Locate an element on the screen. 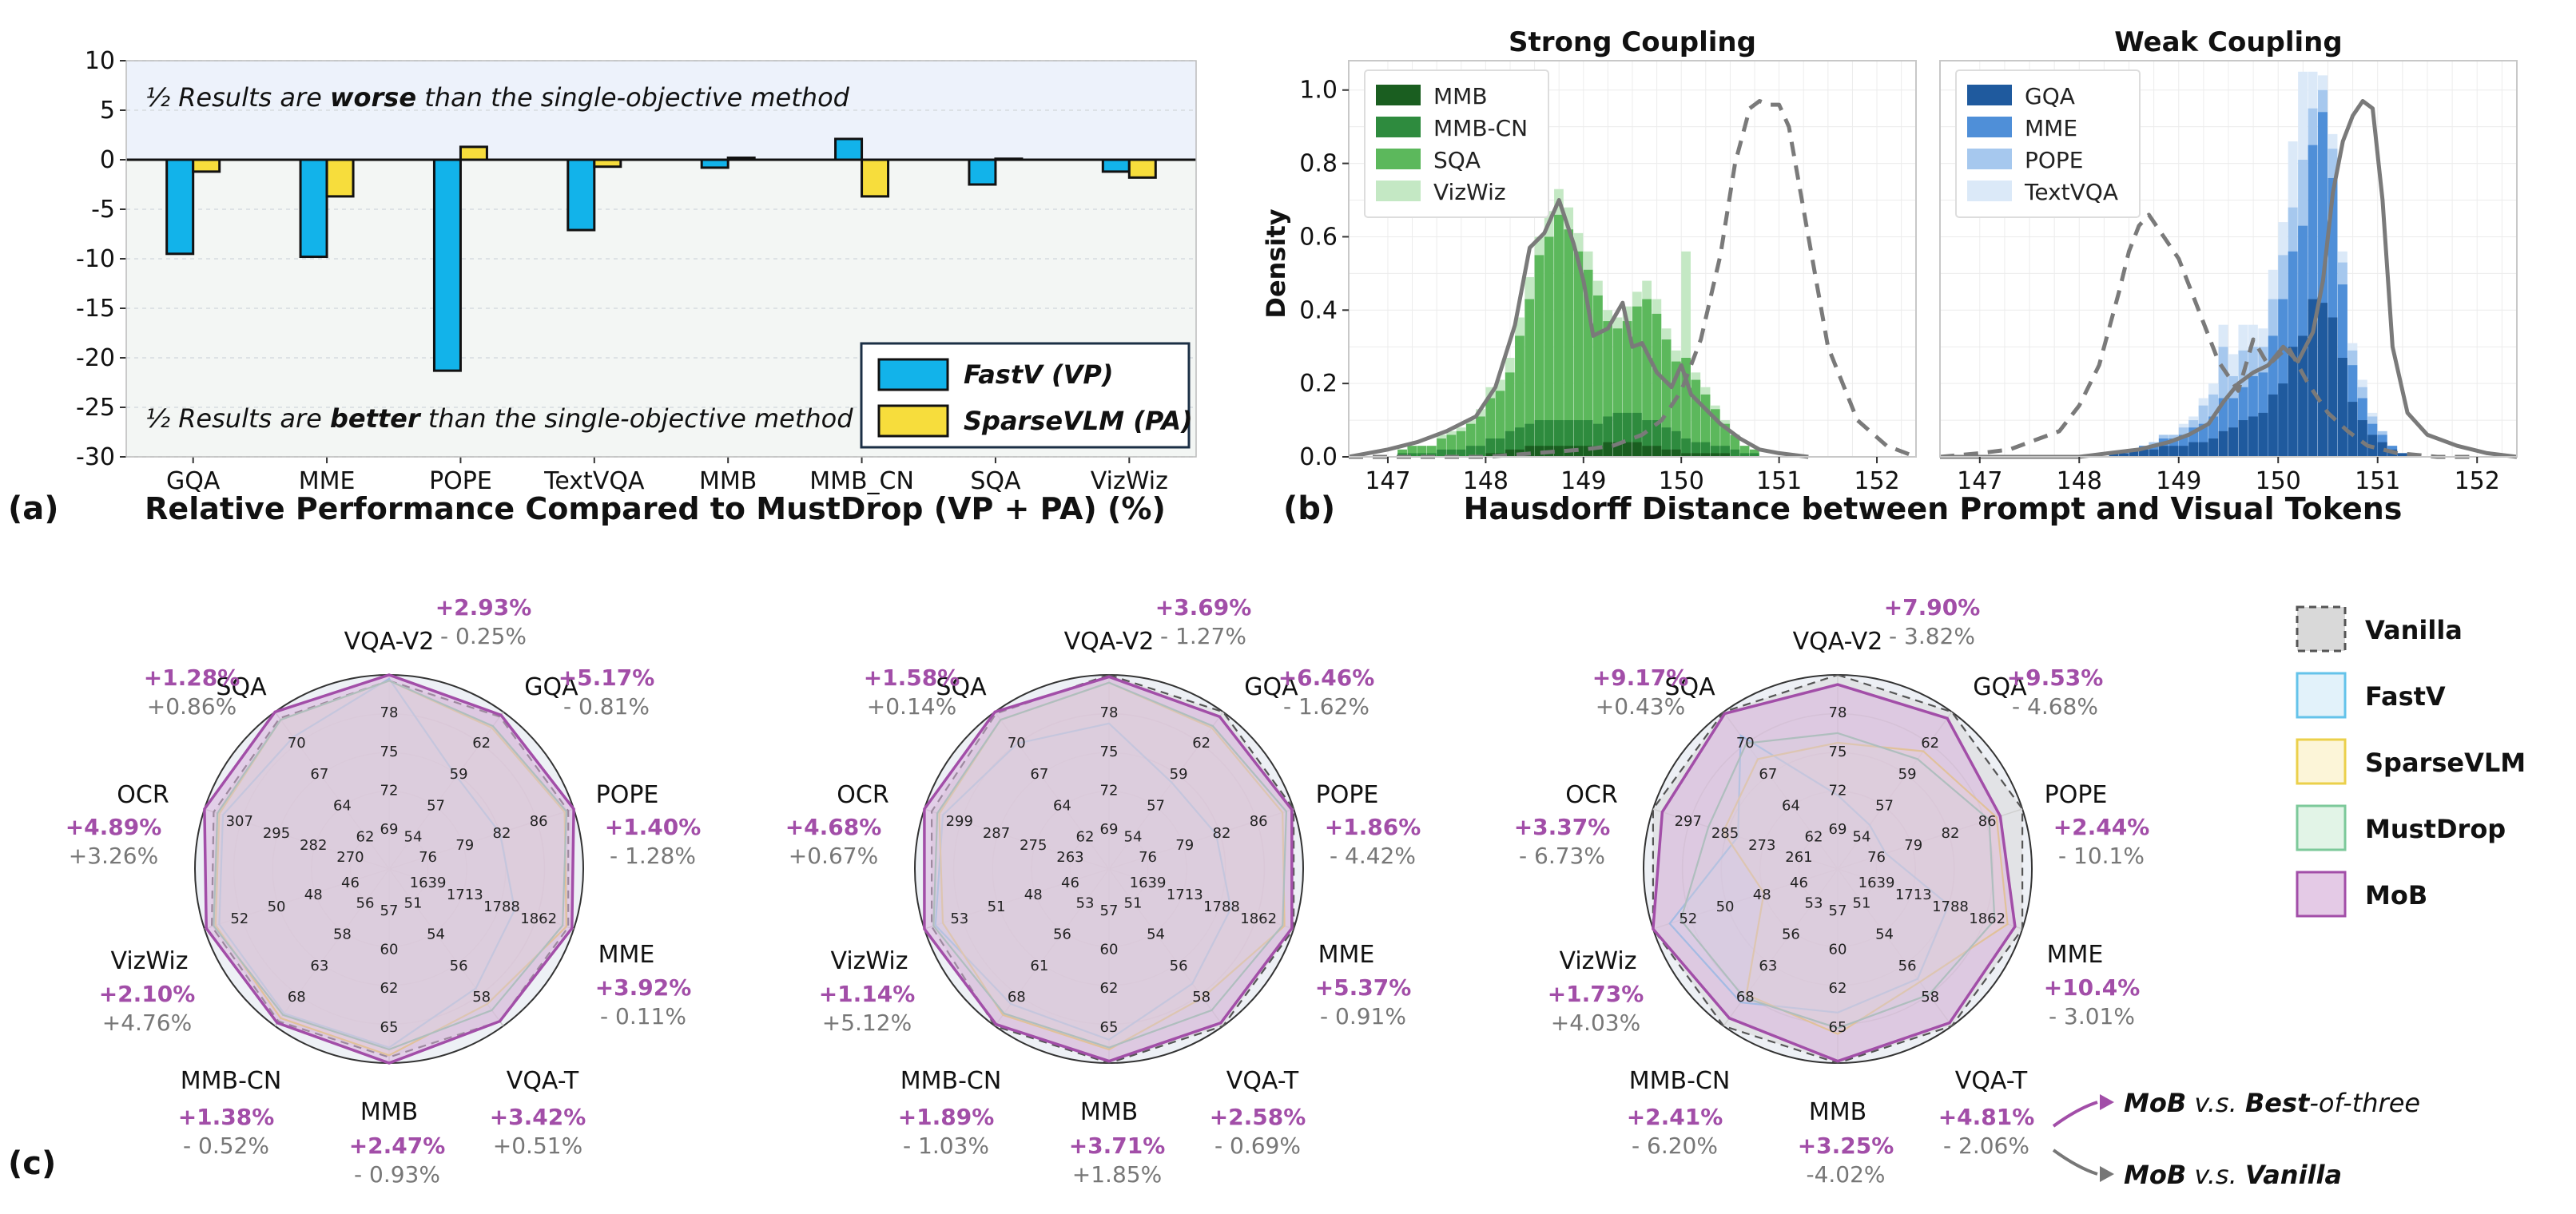 Image resolution: width=2576 pixels, height=1214 pixels. x-tick-label: GQA is located at coordinates (193, 481).